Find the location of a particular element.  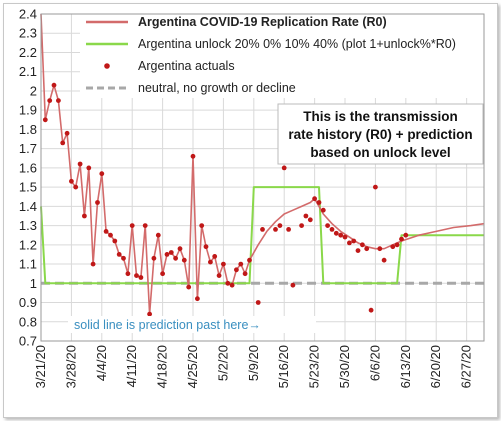

x-tick-label: 3/28/20 is located at coordinates (70, 366).